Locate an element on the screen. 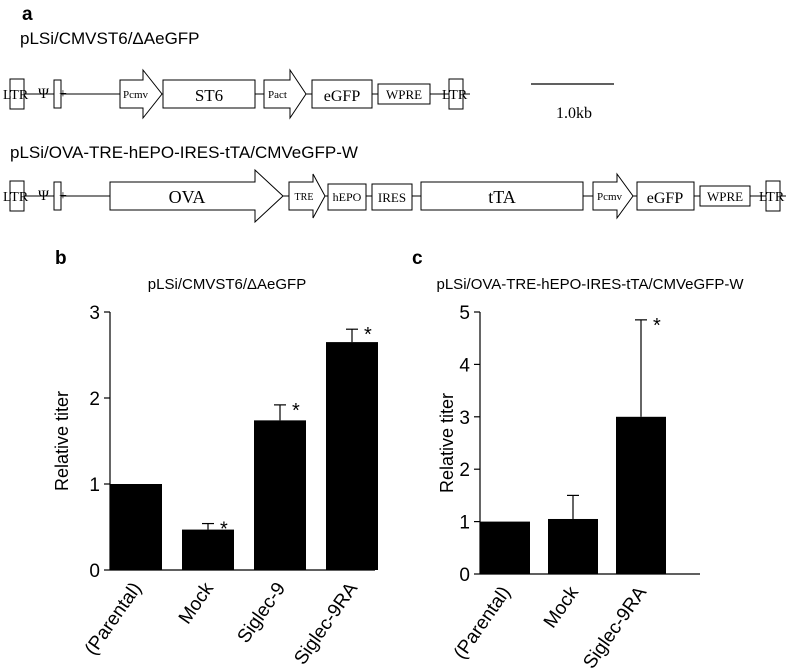  ltr-right-box is located at coordinates (456, 94).